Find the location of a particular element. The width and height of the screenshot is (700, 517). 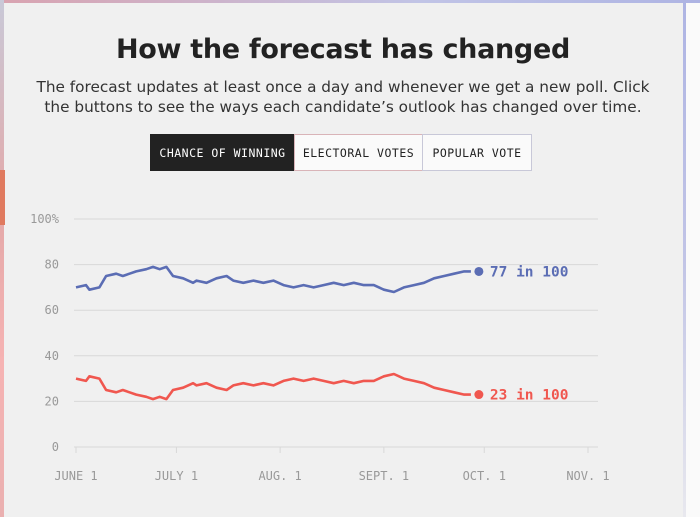

y-tick-label: 60 is located at coordinates (52, 310).